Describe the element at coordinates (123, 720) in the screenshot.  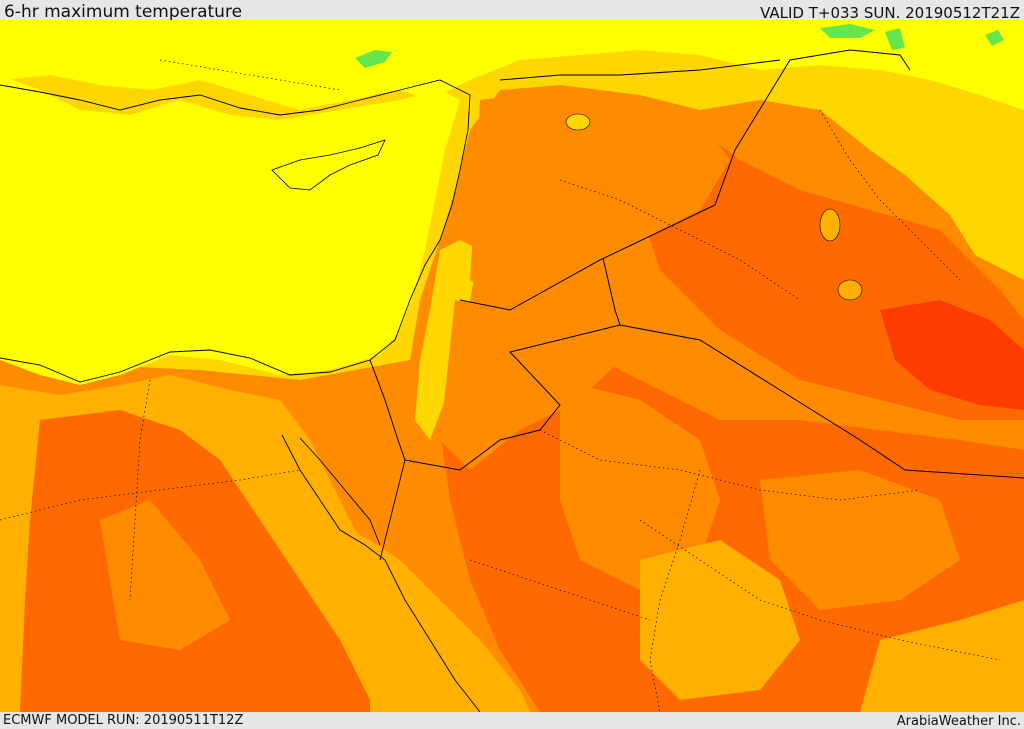
I see `model-run-label: ECMWF MODEL RUN: 20190511T12Z` at that location.